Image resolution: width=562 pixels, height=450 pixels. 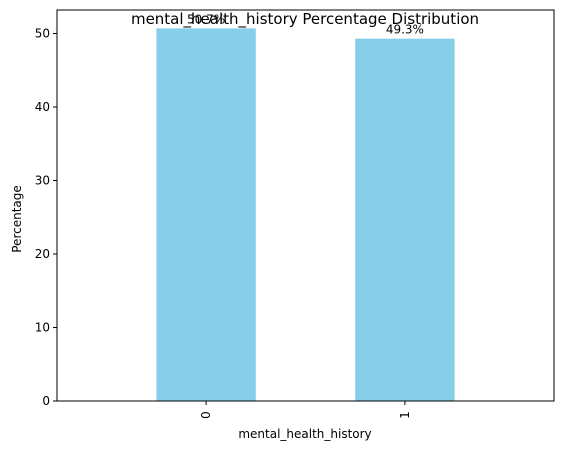 I want to click on data-label-0: 50.7%, so click(x=206, y=19).